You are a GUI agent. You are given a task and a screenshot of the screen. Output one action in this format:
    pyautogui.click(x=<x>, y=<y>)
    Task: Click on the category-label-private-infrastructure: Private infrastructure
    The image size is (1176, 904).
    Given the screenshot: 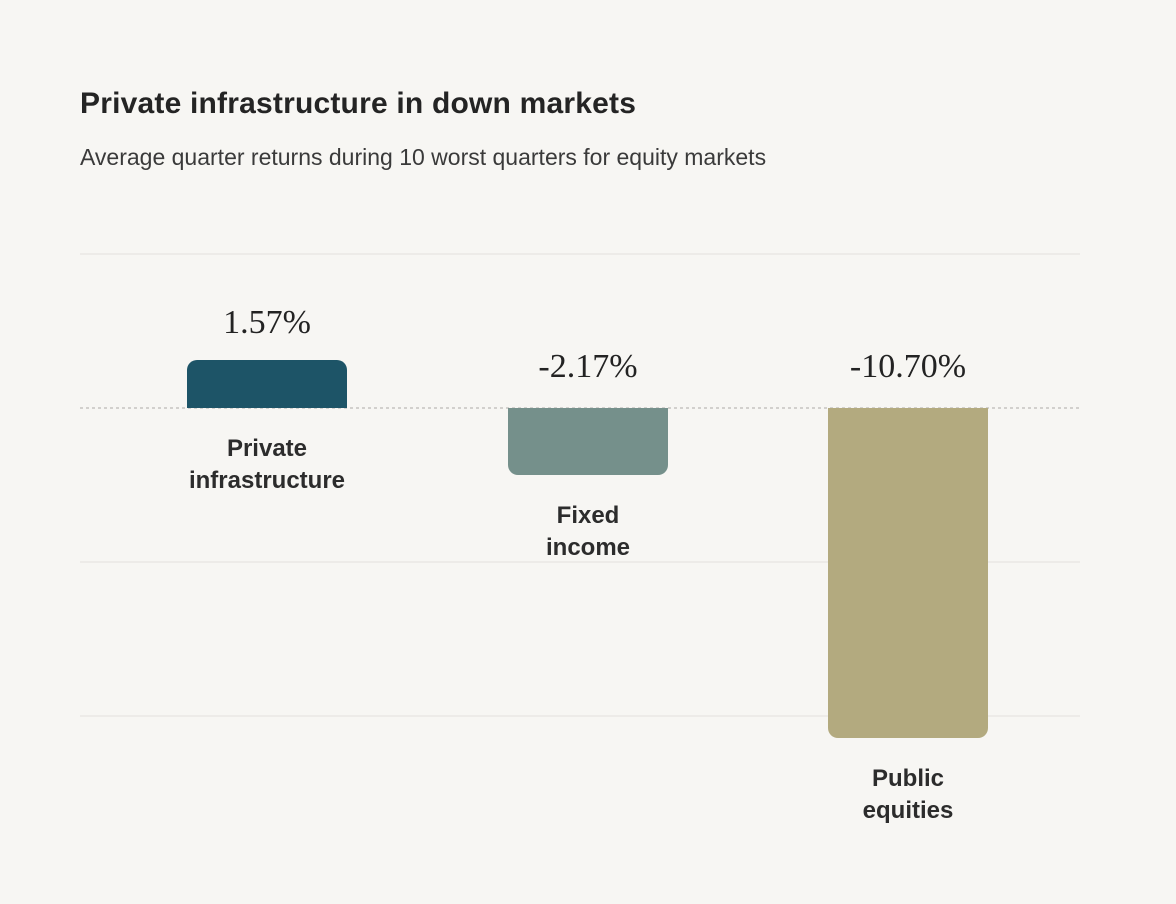 What is the action you would take?
    pyautogui.click(x=267, y=464)
    